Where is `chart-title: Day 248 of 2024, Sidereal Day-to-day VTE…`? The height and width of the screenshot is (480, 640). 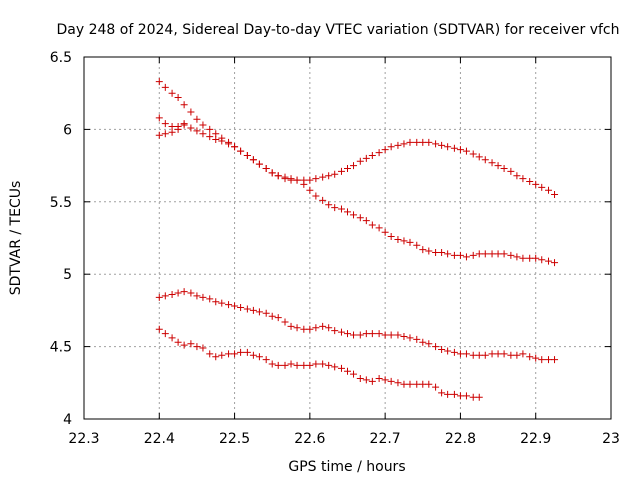
chart-title: Day 248 of 2024, Sidereal Day-to-day VTE… is located at coordinates (337, 30).